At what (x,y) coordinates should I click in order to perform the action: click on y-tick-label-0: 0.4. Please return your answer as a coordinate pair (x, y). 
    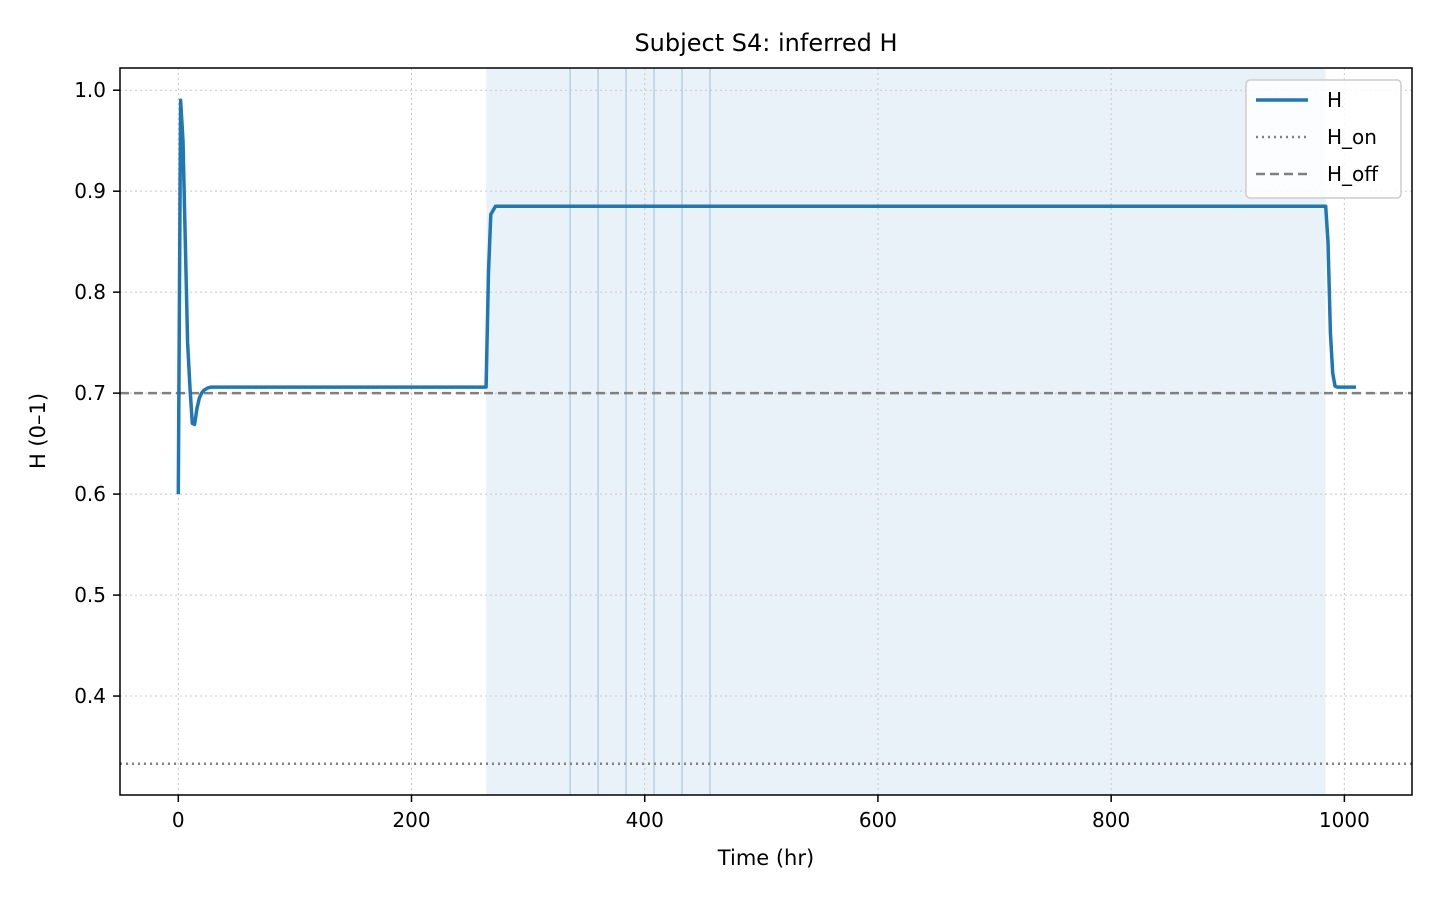
    Looking at the image, I should click on (90, 696).